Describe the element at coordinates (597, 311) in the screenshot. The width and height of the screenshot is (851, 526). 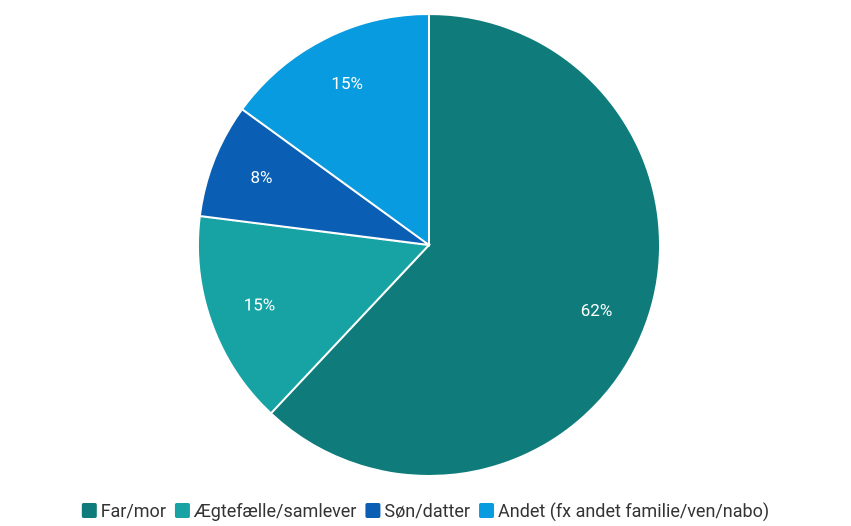
I see `slice-label: 62%` at that location.